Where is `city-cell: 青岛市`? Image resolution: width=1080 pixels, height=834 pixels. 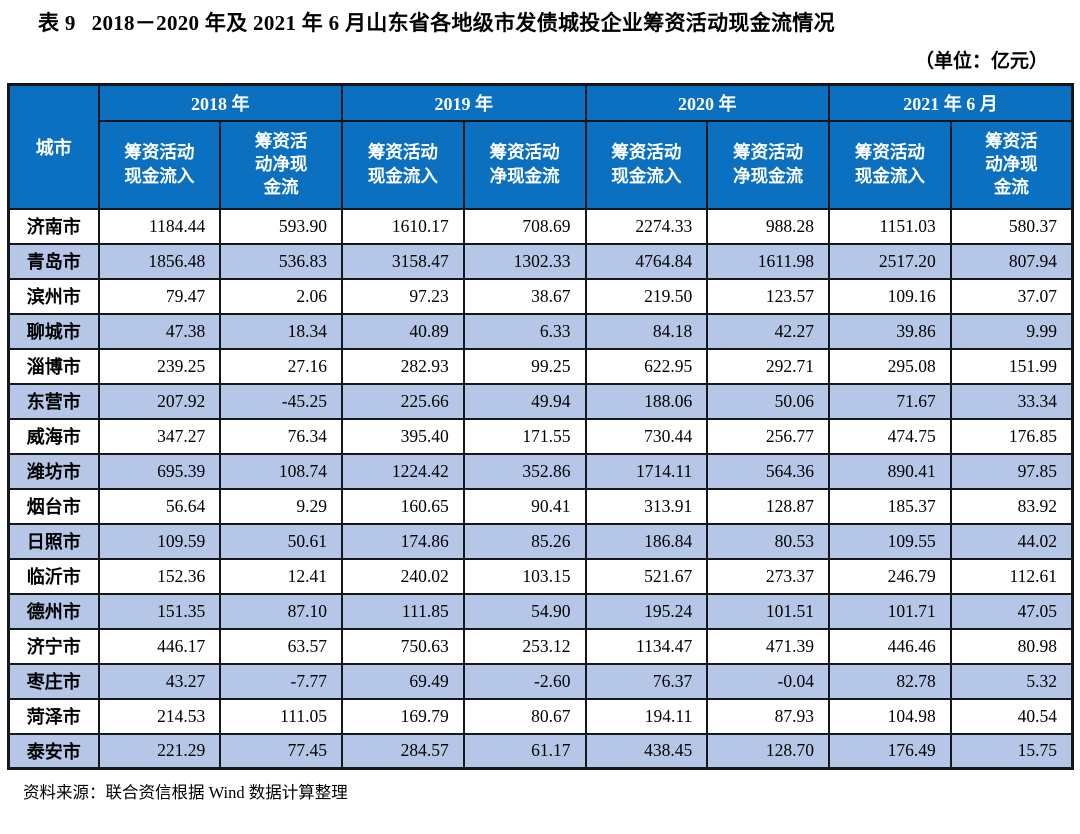 city-cell: 青岛市 is located at coordinates (53, 261).